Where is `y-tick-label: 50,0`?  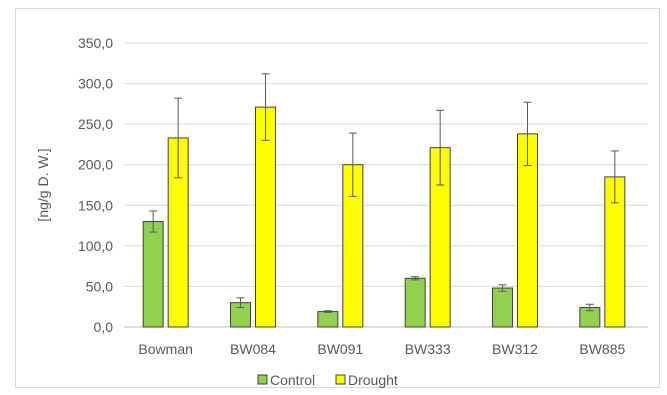 y-tick-label: 50,0 is located at coordinates (99, 286).